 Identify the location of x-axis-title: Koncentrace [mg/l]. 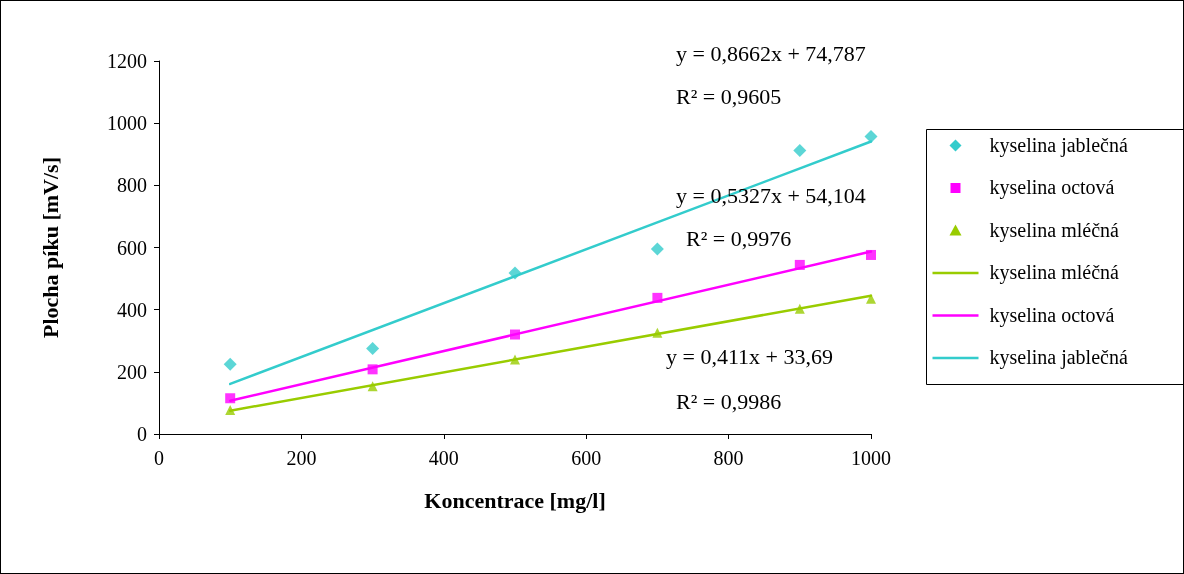
(515, 500).